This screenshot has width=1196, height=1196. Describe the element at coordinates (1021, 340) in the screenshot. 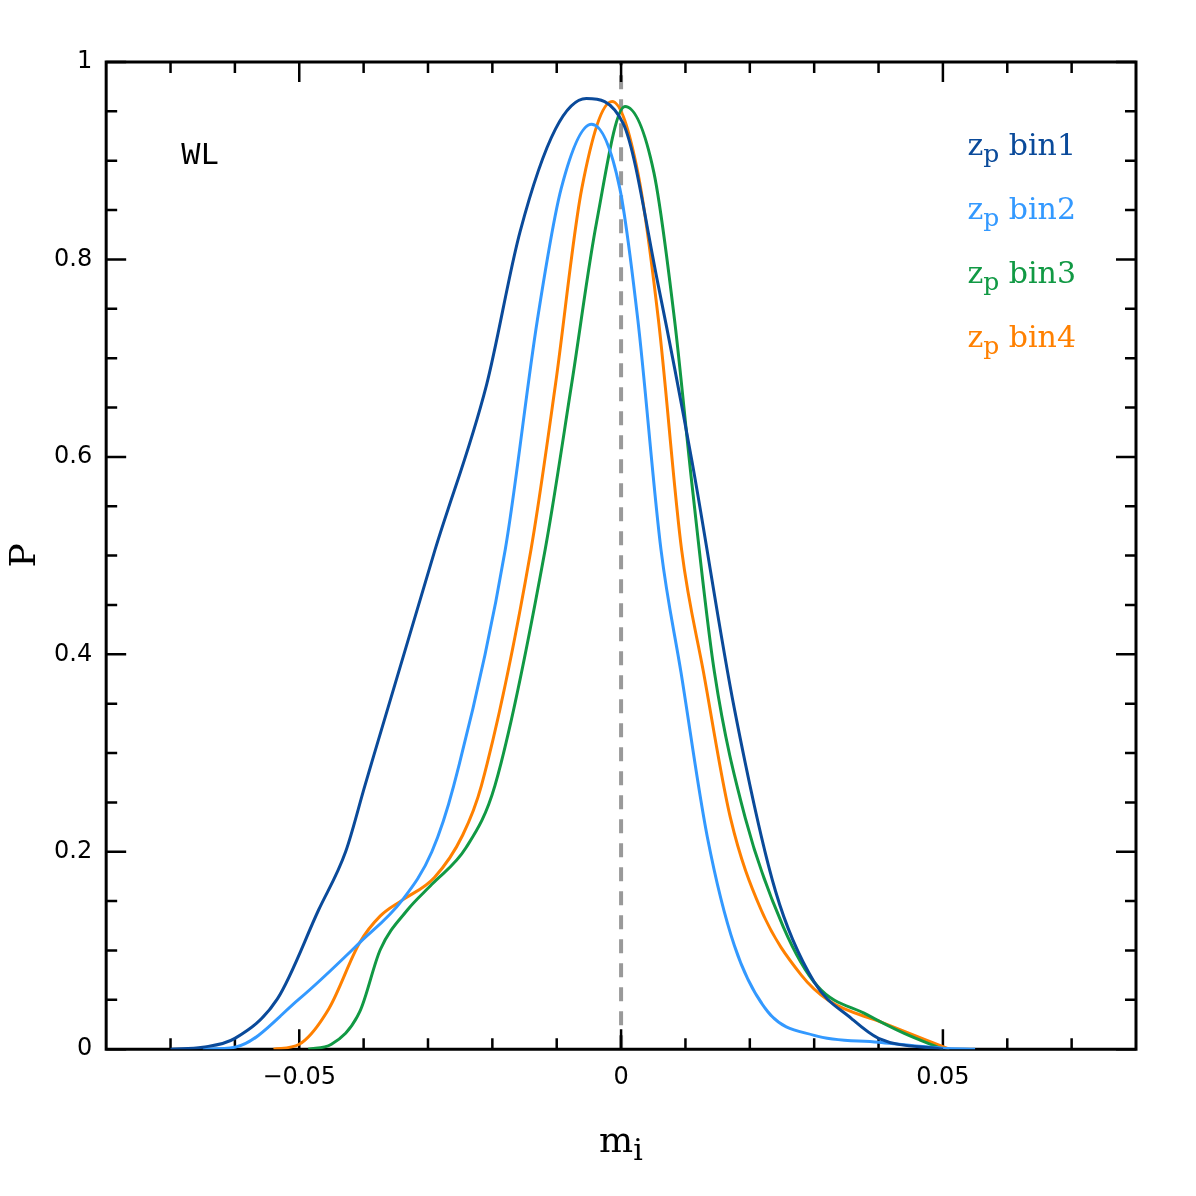

I see `text: z$_{p}$ bin4` at that location.